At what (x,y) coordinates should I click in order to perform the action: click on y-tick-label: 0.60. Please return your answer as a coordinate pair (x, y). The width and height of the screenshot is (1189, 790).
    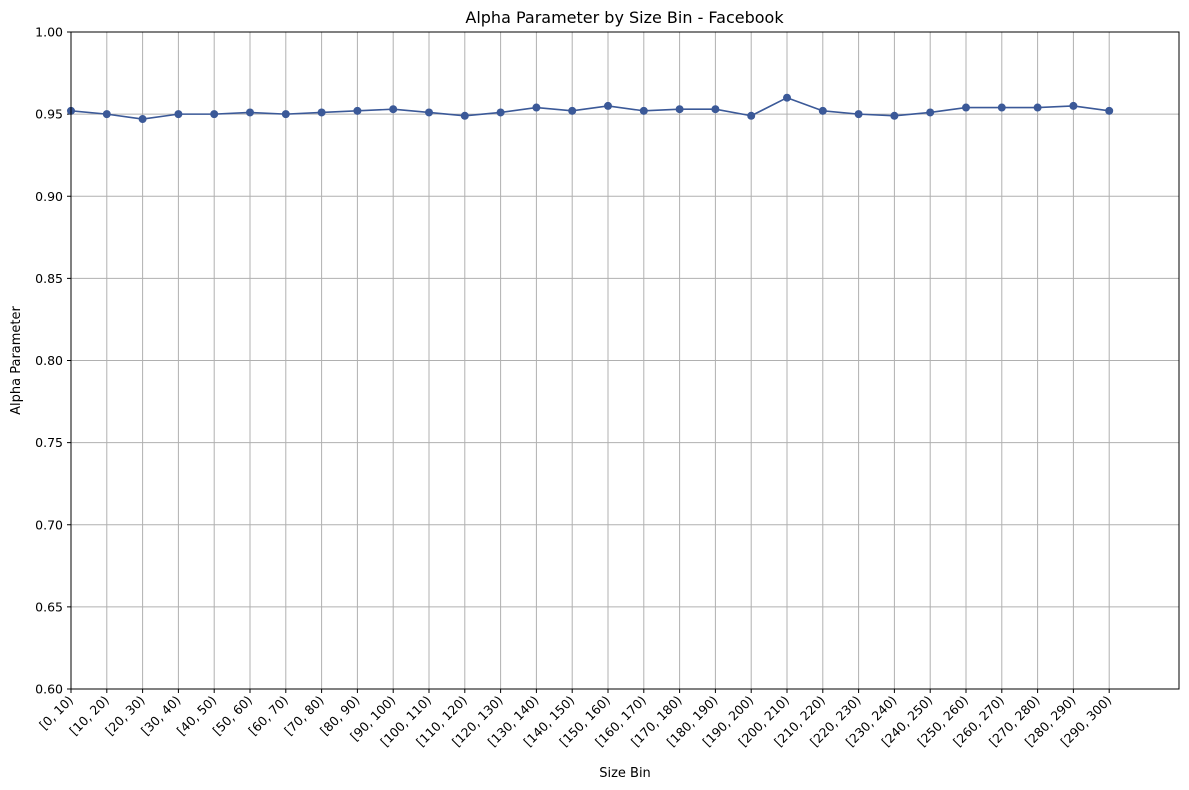
    Looking at the image, I should click on (49, 689).